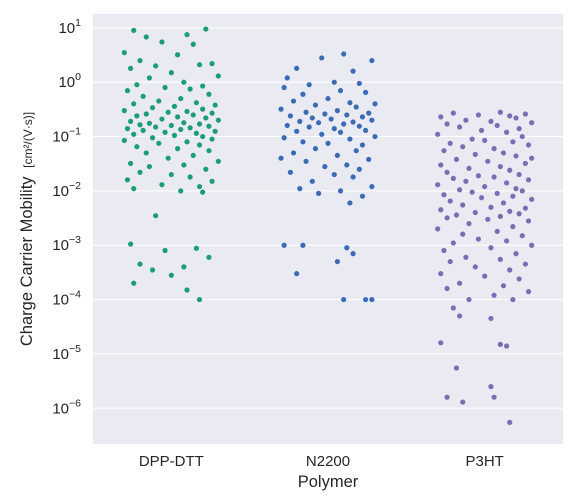 This screenshot has width=576, height=504. Describe the element at coordinates (69, 81) in the screenshot. I see `y-tick-label: 10⁰` at that location.